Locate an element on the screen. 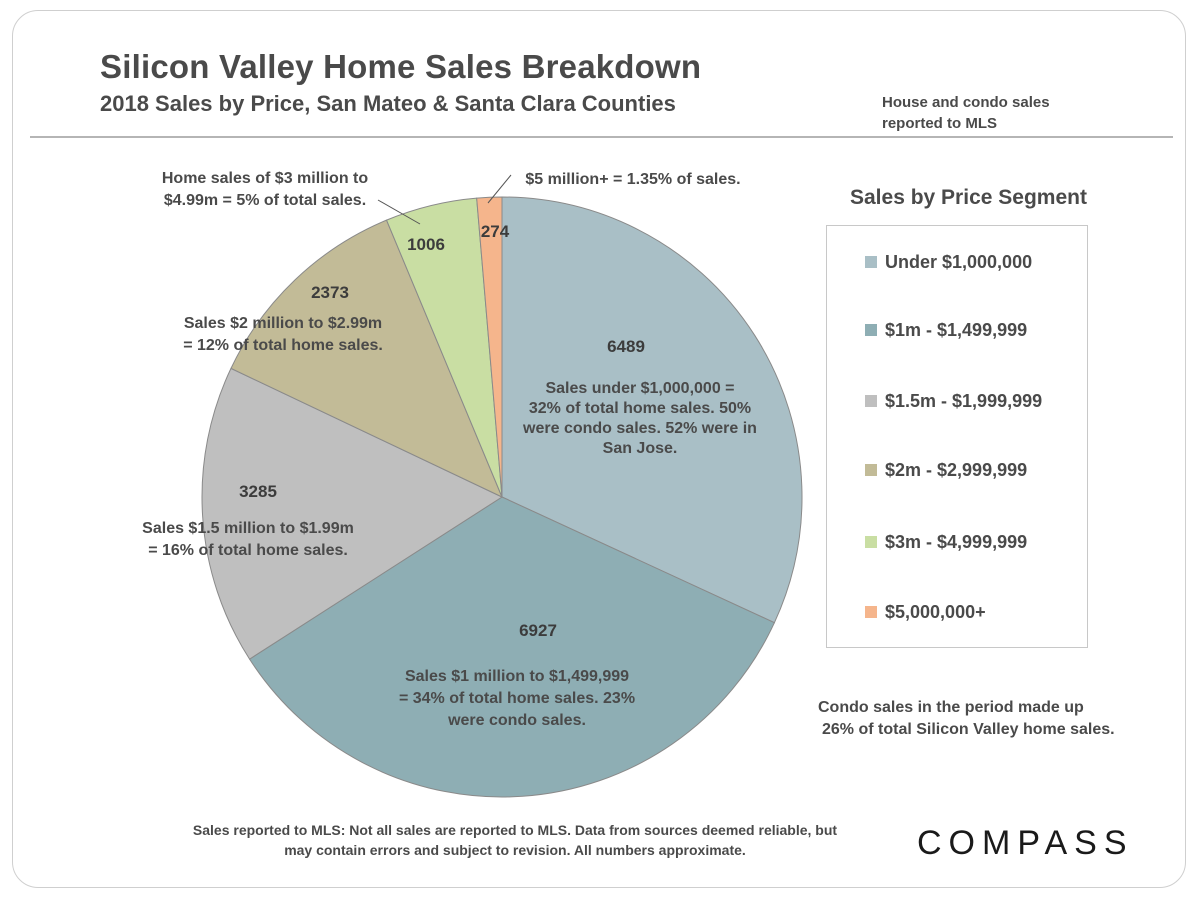 The width and height of the screenshot is (1200, 900). legend-item-2m-3m: $2m - $2,999,999 is located at coordinates (946, 470).